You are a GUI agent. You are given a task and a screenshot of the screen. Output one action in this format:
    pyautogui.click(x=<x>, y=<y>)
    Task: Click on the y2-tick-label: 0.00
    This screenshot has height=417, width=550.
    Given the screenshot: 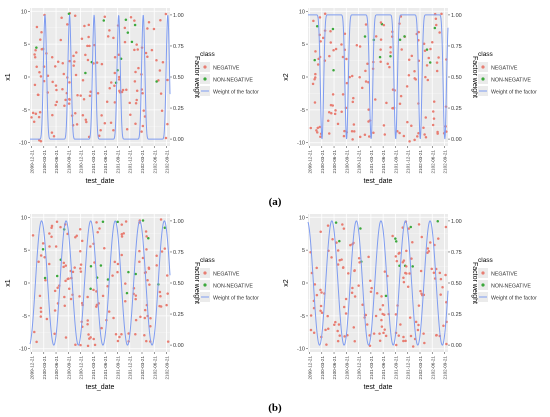 What is the action you would take?
    pyautogui.click(x=456, y=346)
    